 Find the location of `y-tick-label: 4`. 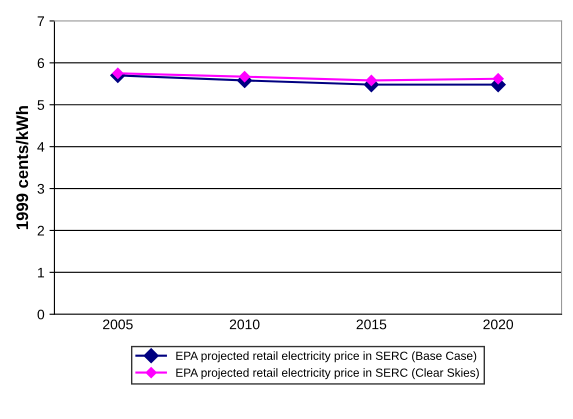

y-tick-label: 4 is located at coordinates (40, 147).